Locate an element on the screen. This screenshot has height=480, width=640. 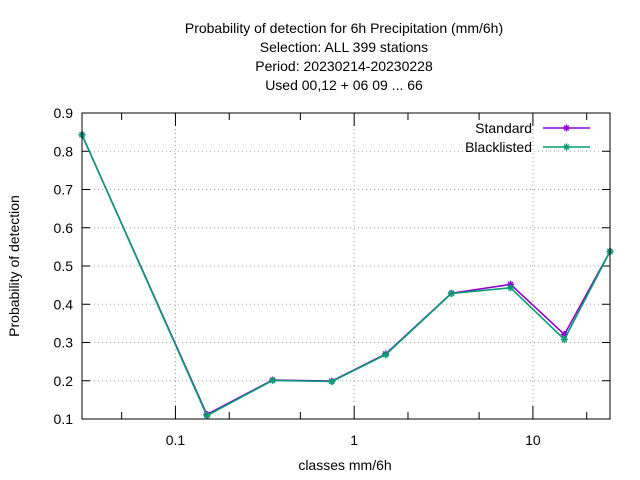
legend: Standard Blacklisted is located at coordinates (527, 137).